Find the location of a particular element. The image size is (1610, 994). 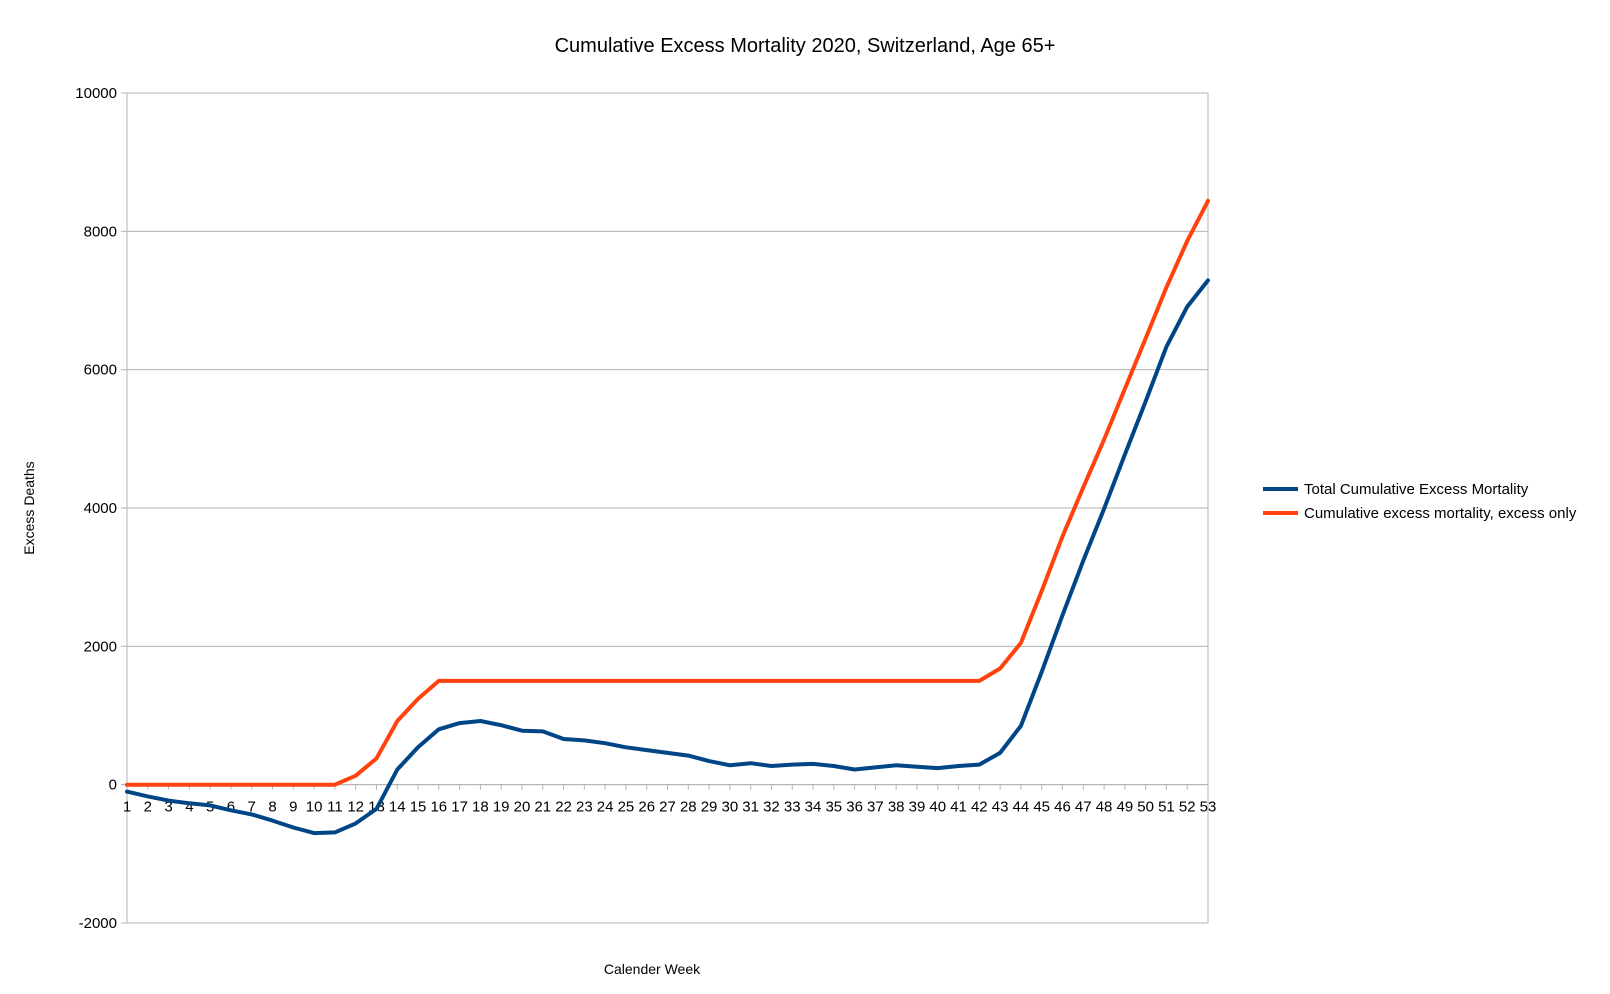

x-tick-label: 45 is located at coordinates (1041, 807).